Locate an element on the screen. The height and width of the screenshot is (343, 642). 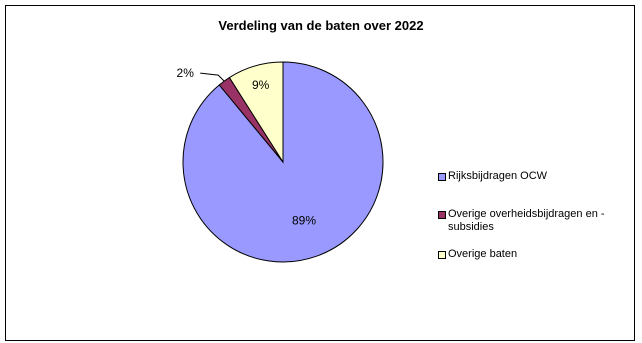
leader-line is located at coordinates (212, 77).